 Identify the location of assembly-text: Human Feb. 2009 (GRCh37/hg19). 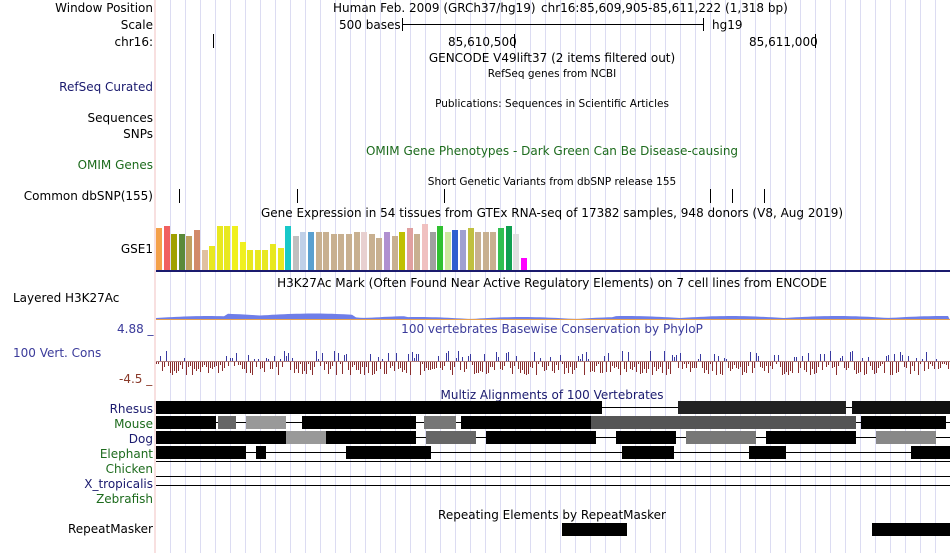
(434, 8).